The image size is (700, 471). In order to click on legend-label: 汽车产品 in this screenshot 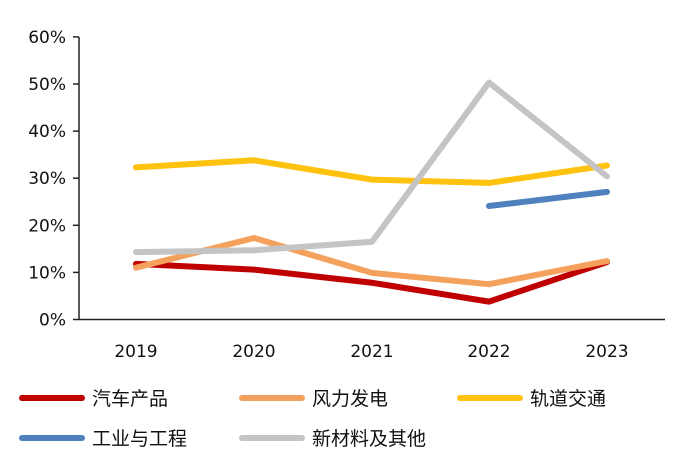, I will do `click(130, 399)`.